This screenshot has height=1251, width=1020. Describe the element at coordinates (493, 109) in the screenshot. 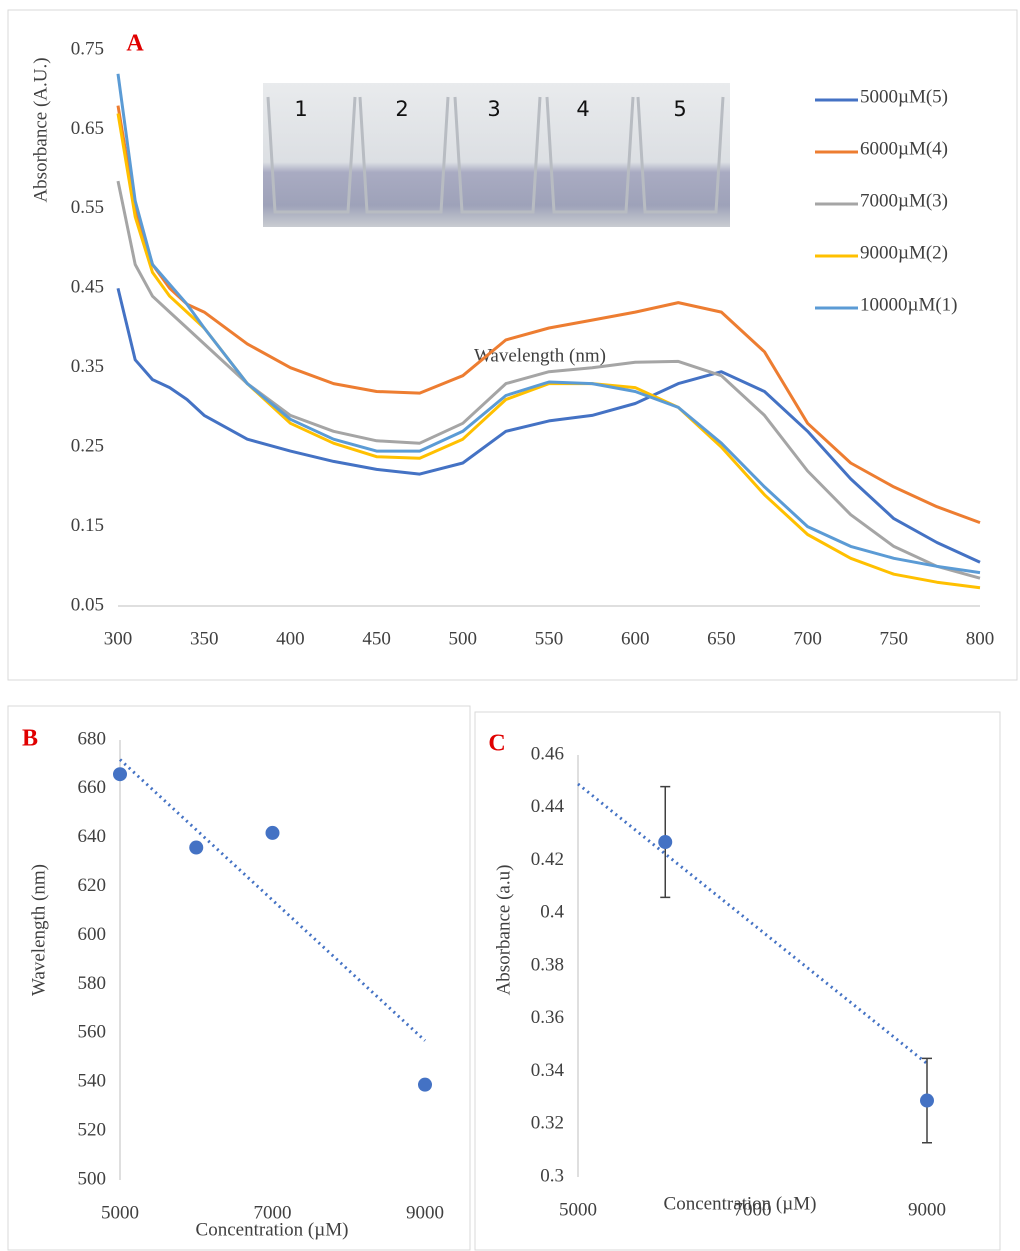

I see `inset-label: 3` at that location.